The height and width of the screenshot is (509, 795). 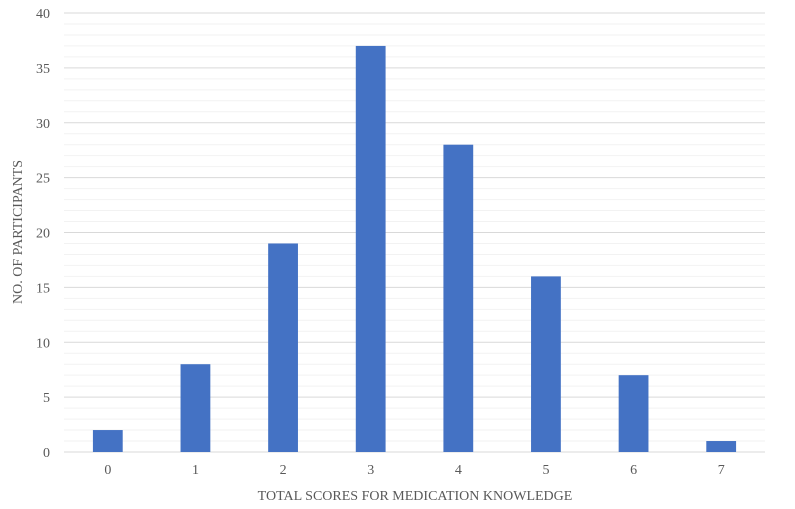 I want to click on y-tick-label: 35, so click(x=43, y=69).